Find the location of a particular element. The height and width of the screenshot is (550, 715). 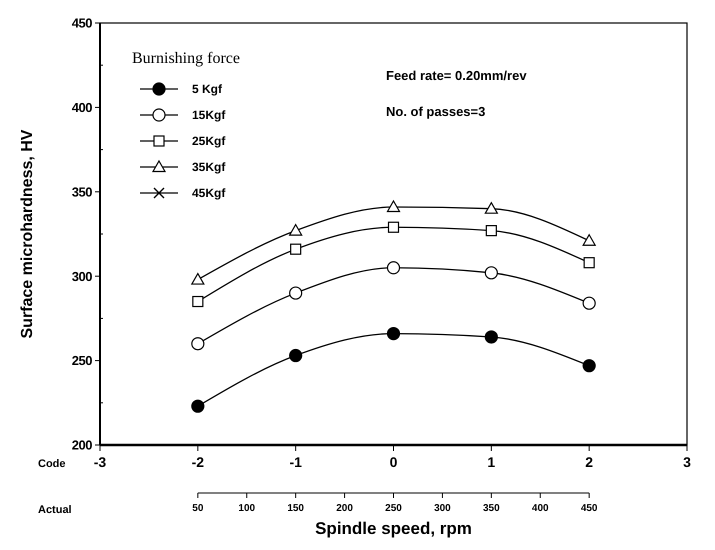

y-tick-label: 400 is located at coordinates (82, 107).